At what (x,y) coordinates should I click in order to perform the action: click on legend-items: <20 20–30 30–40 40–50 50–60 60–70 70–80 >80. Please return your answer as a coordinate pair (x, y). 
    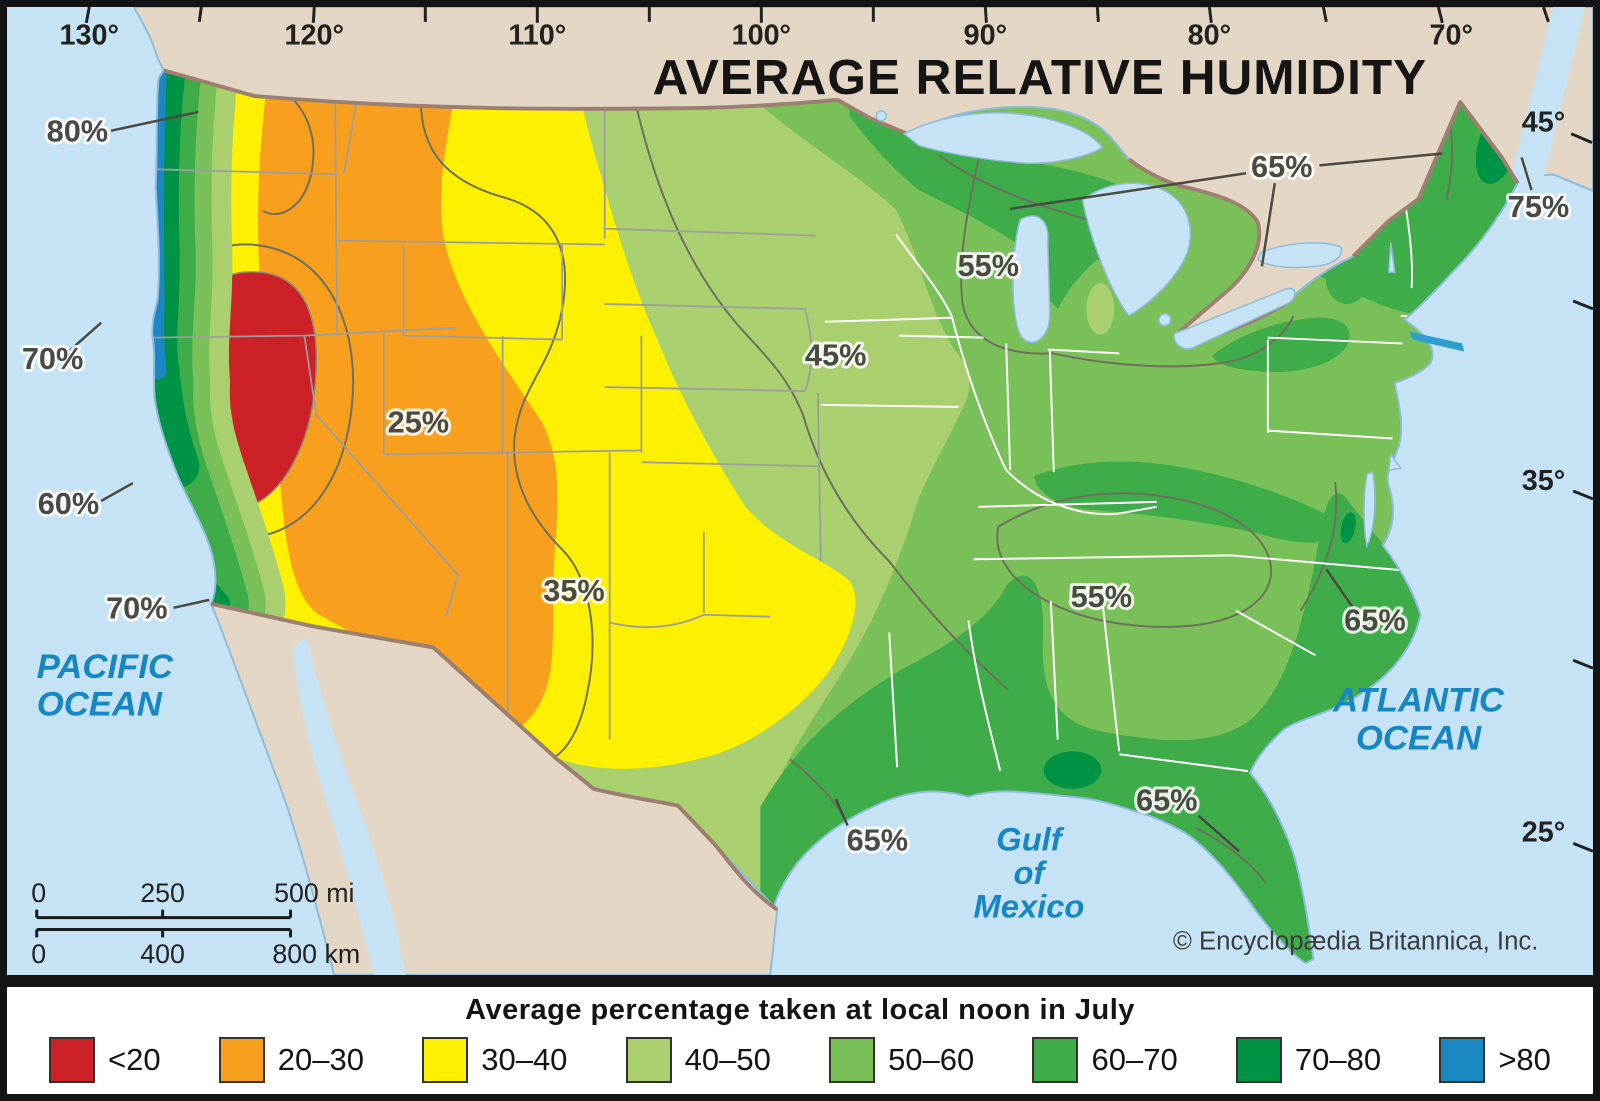
    Looking at the image, I should click on (800, 1055).